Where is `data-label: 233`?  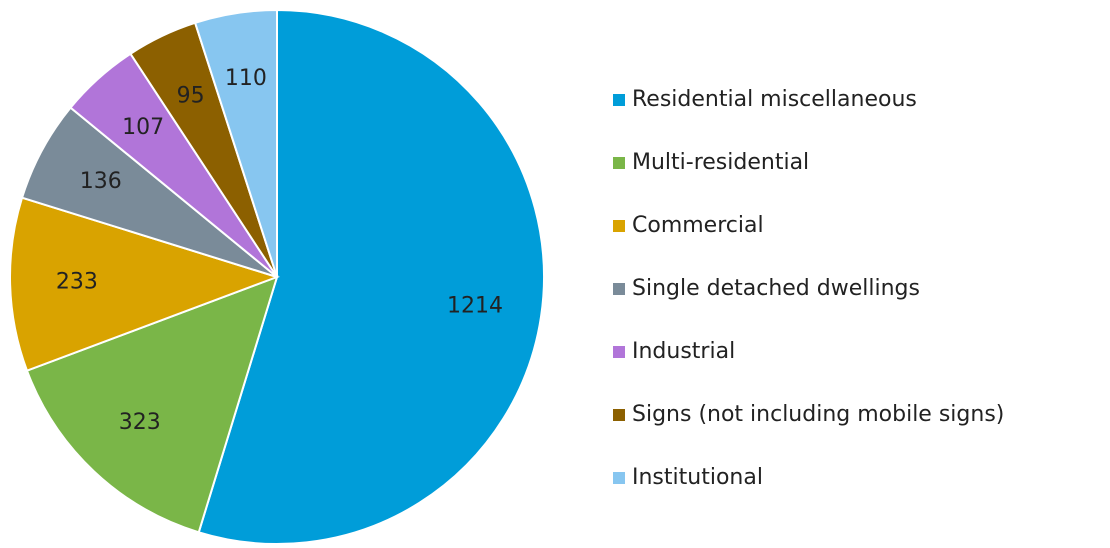 data-label: 233 is located at coordinates (77, 282).